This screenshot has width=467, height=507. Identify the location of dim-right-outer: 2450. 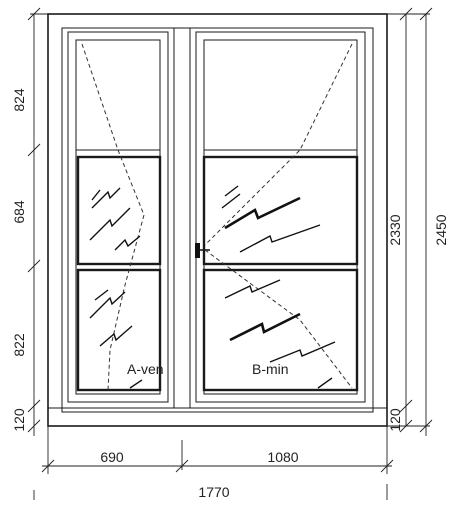
(441, 229).